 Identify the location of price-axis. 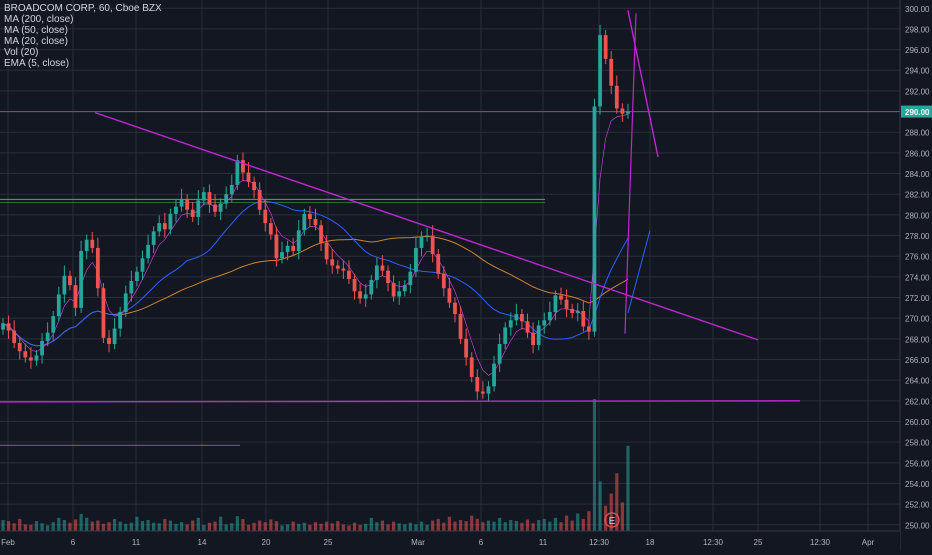
(916, 275).